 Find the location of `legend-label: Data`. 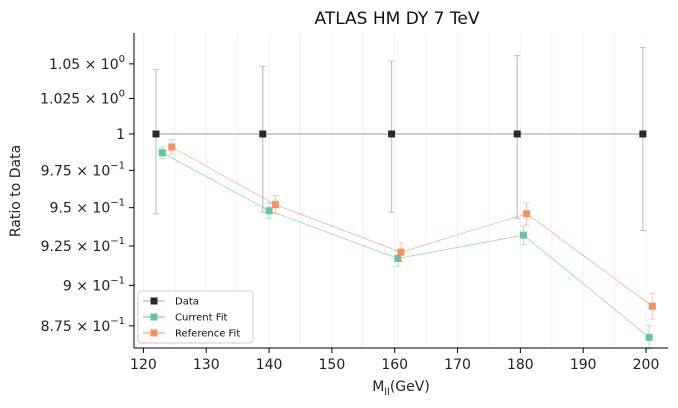

legend-label: Data is located at coordinates (187, 302).